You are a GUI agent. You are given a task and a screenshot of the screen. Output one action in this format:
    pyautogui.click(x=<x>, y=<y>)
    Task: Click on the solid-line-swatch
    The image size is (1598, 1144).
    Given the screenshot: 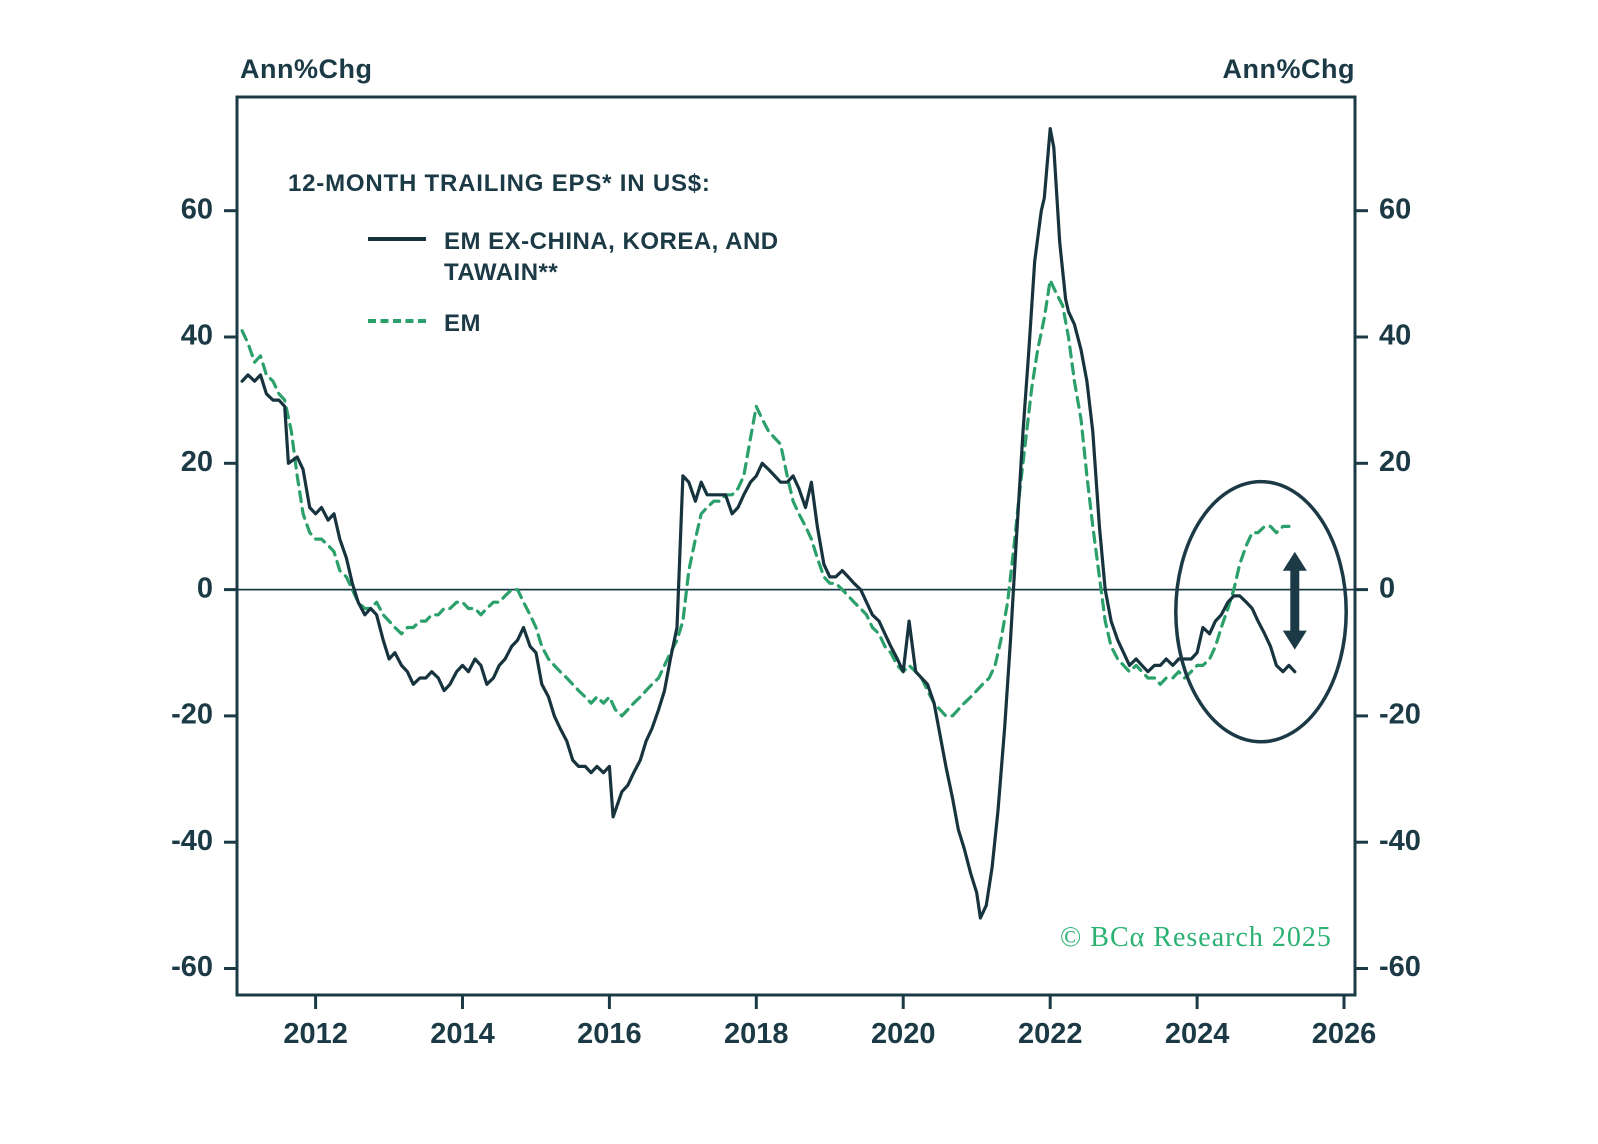 What is the action you would take?
    pyautogui.click(x=397, y=239)
    